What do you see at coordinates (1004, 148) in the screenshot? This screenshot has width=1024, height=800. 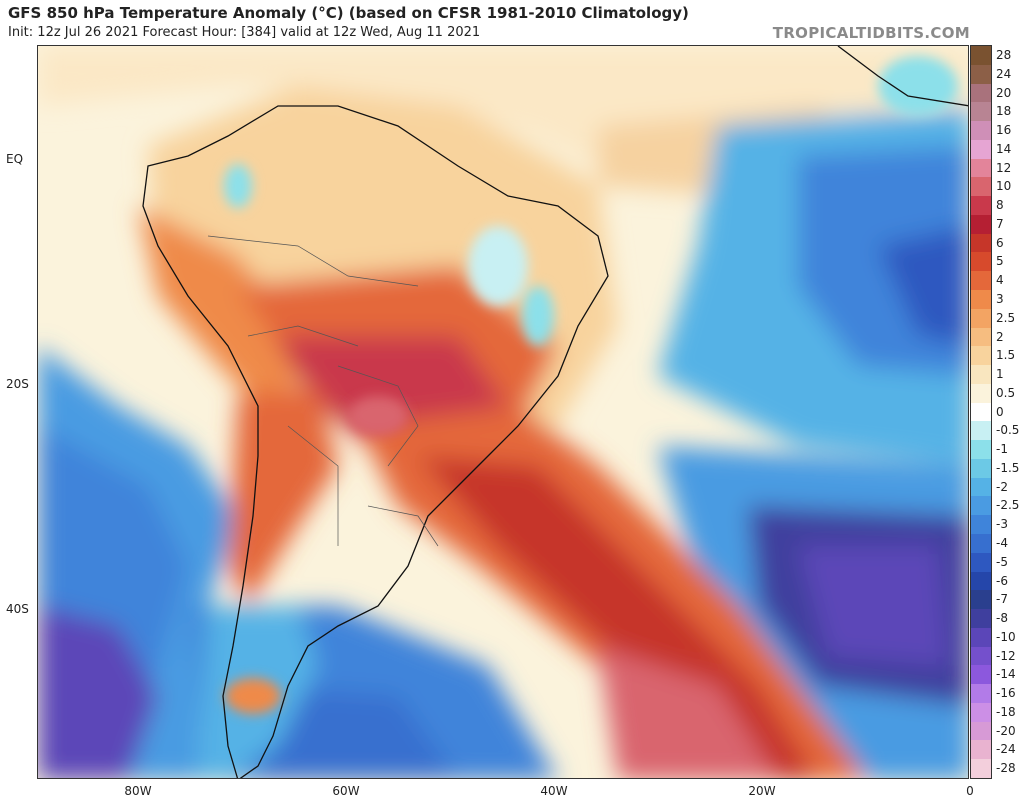 I see `colorbar-label: 14` at bounding box center [1004, 148].